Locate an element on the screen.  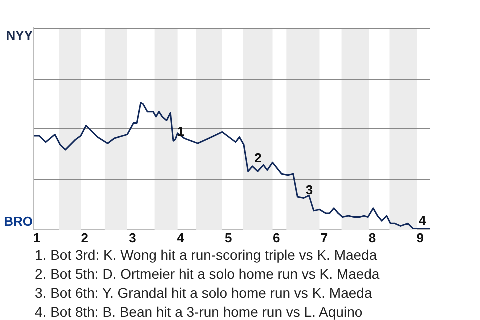
annotation: 4 is located at coordinates (423, 220).